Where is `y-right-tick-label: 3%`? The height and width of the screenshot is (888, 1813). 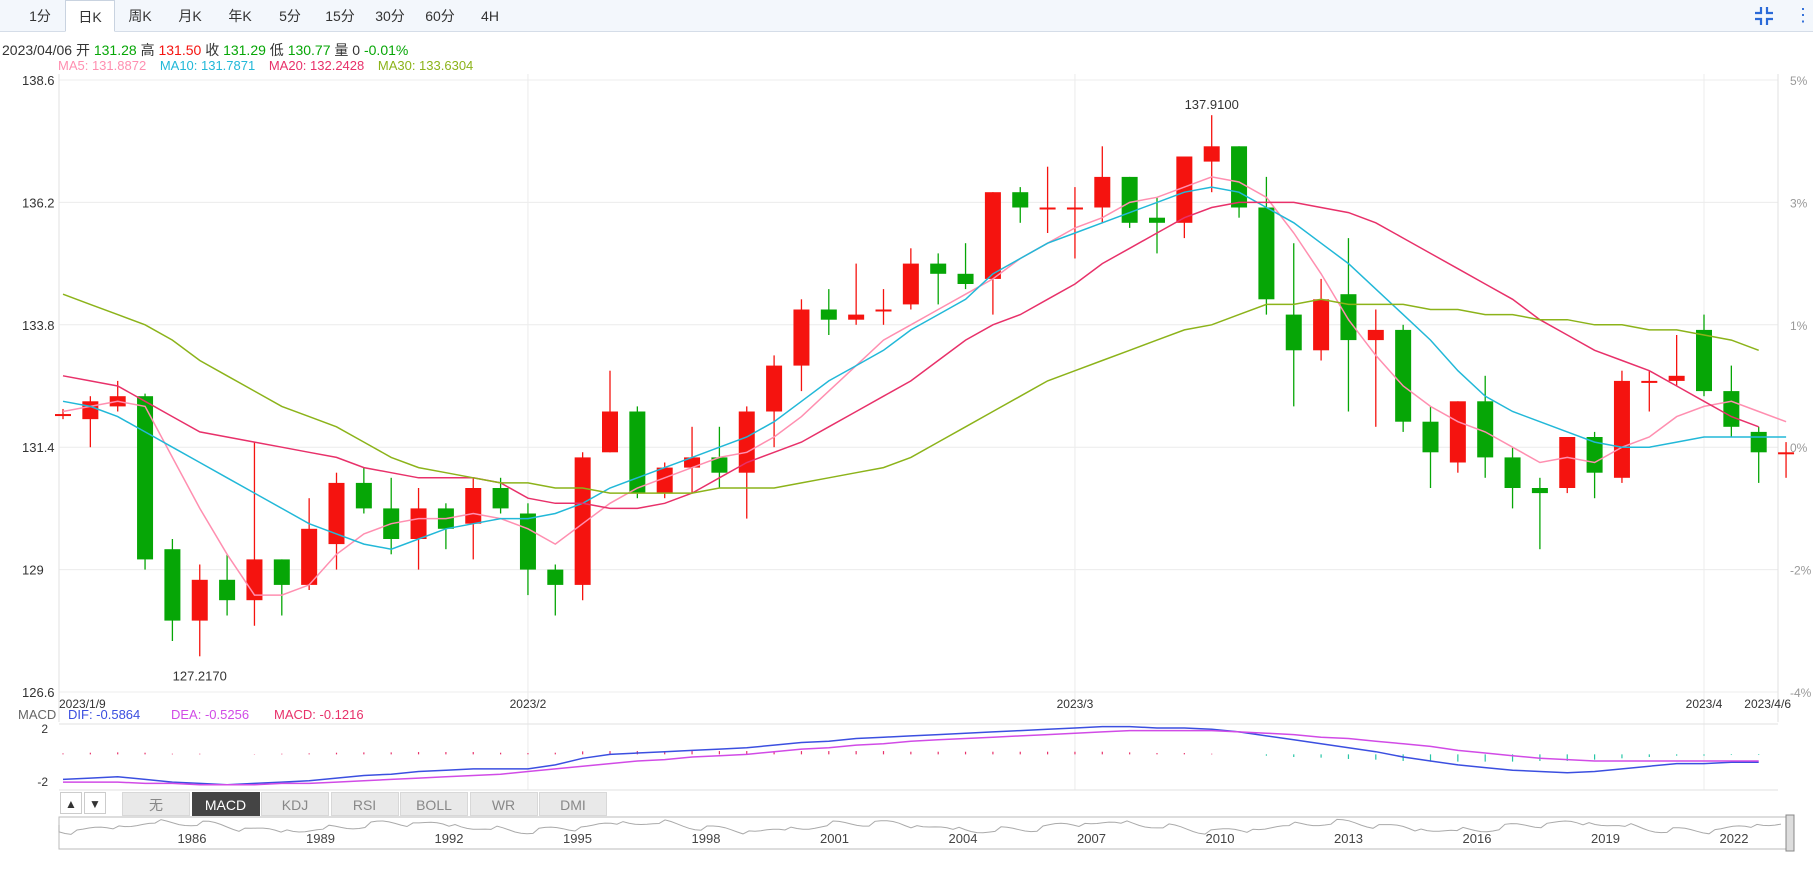 y-right-tick-label: 3% is located at coordinates (1799, 203).